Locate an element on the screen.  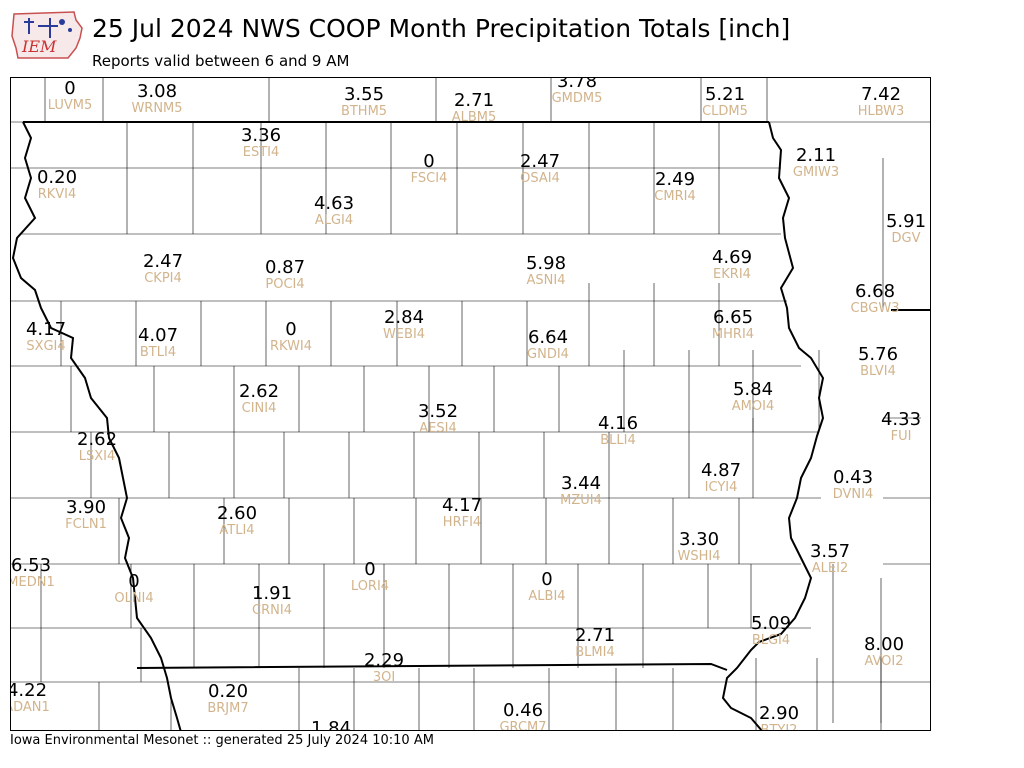
station: 5.98 ASNI4 is located at coordinates (546, 270).